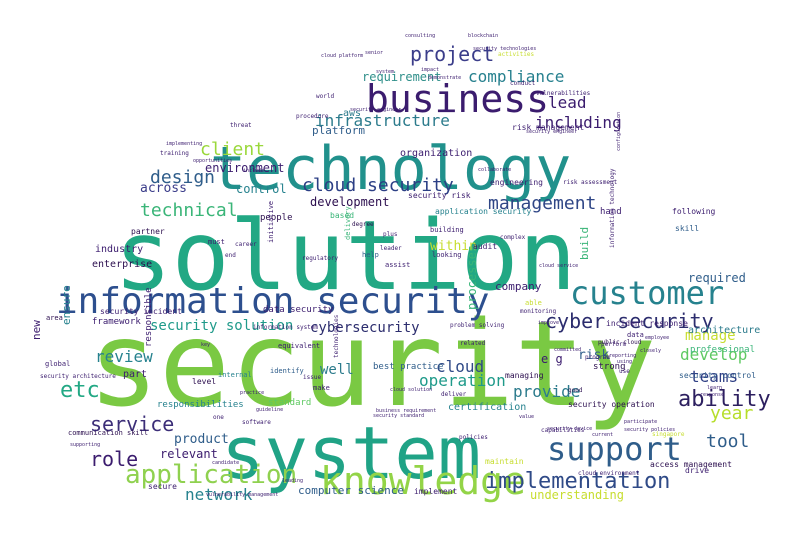  What do you see at coordinates (320, 259) in the screenshot?
I see `cloud-word: regulatory` at bounding box center [320, 259].